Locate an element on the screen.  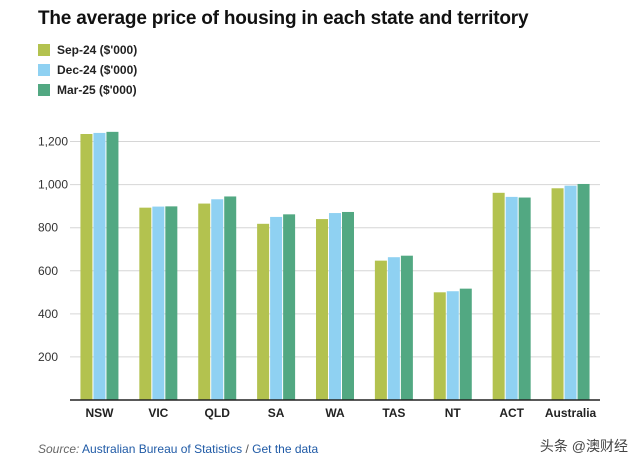
x-tick-label-nt: NT is located at coordinates (453, 413).